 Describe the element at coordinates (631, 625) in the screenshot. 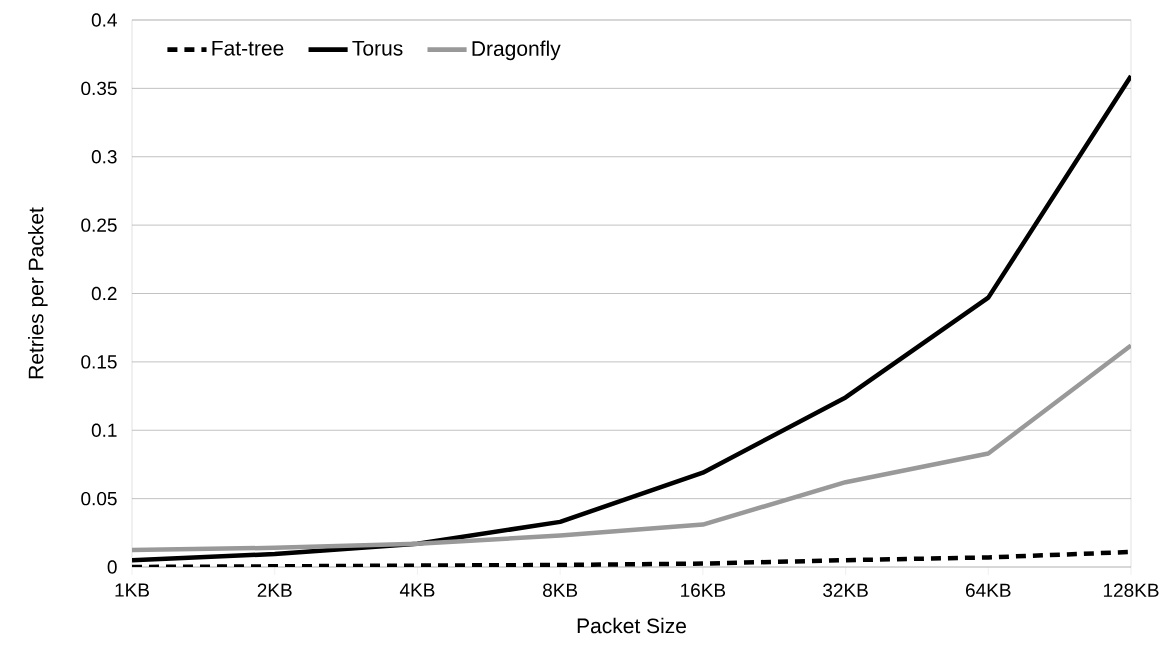

I see `x-axis-title: Packet Size` at that location.